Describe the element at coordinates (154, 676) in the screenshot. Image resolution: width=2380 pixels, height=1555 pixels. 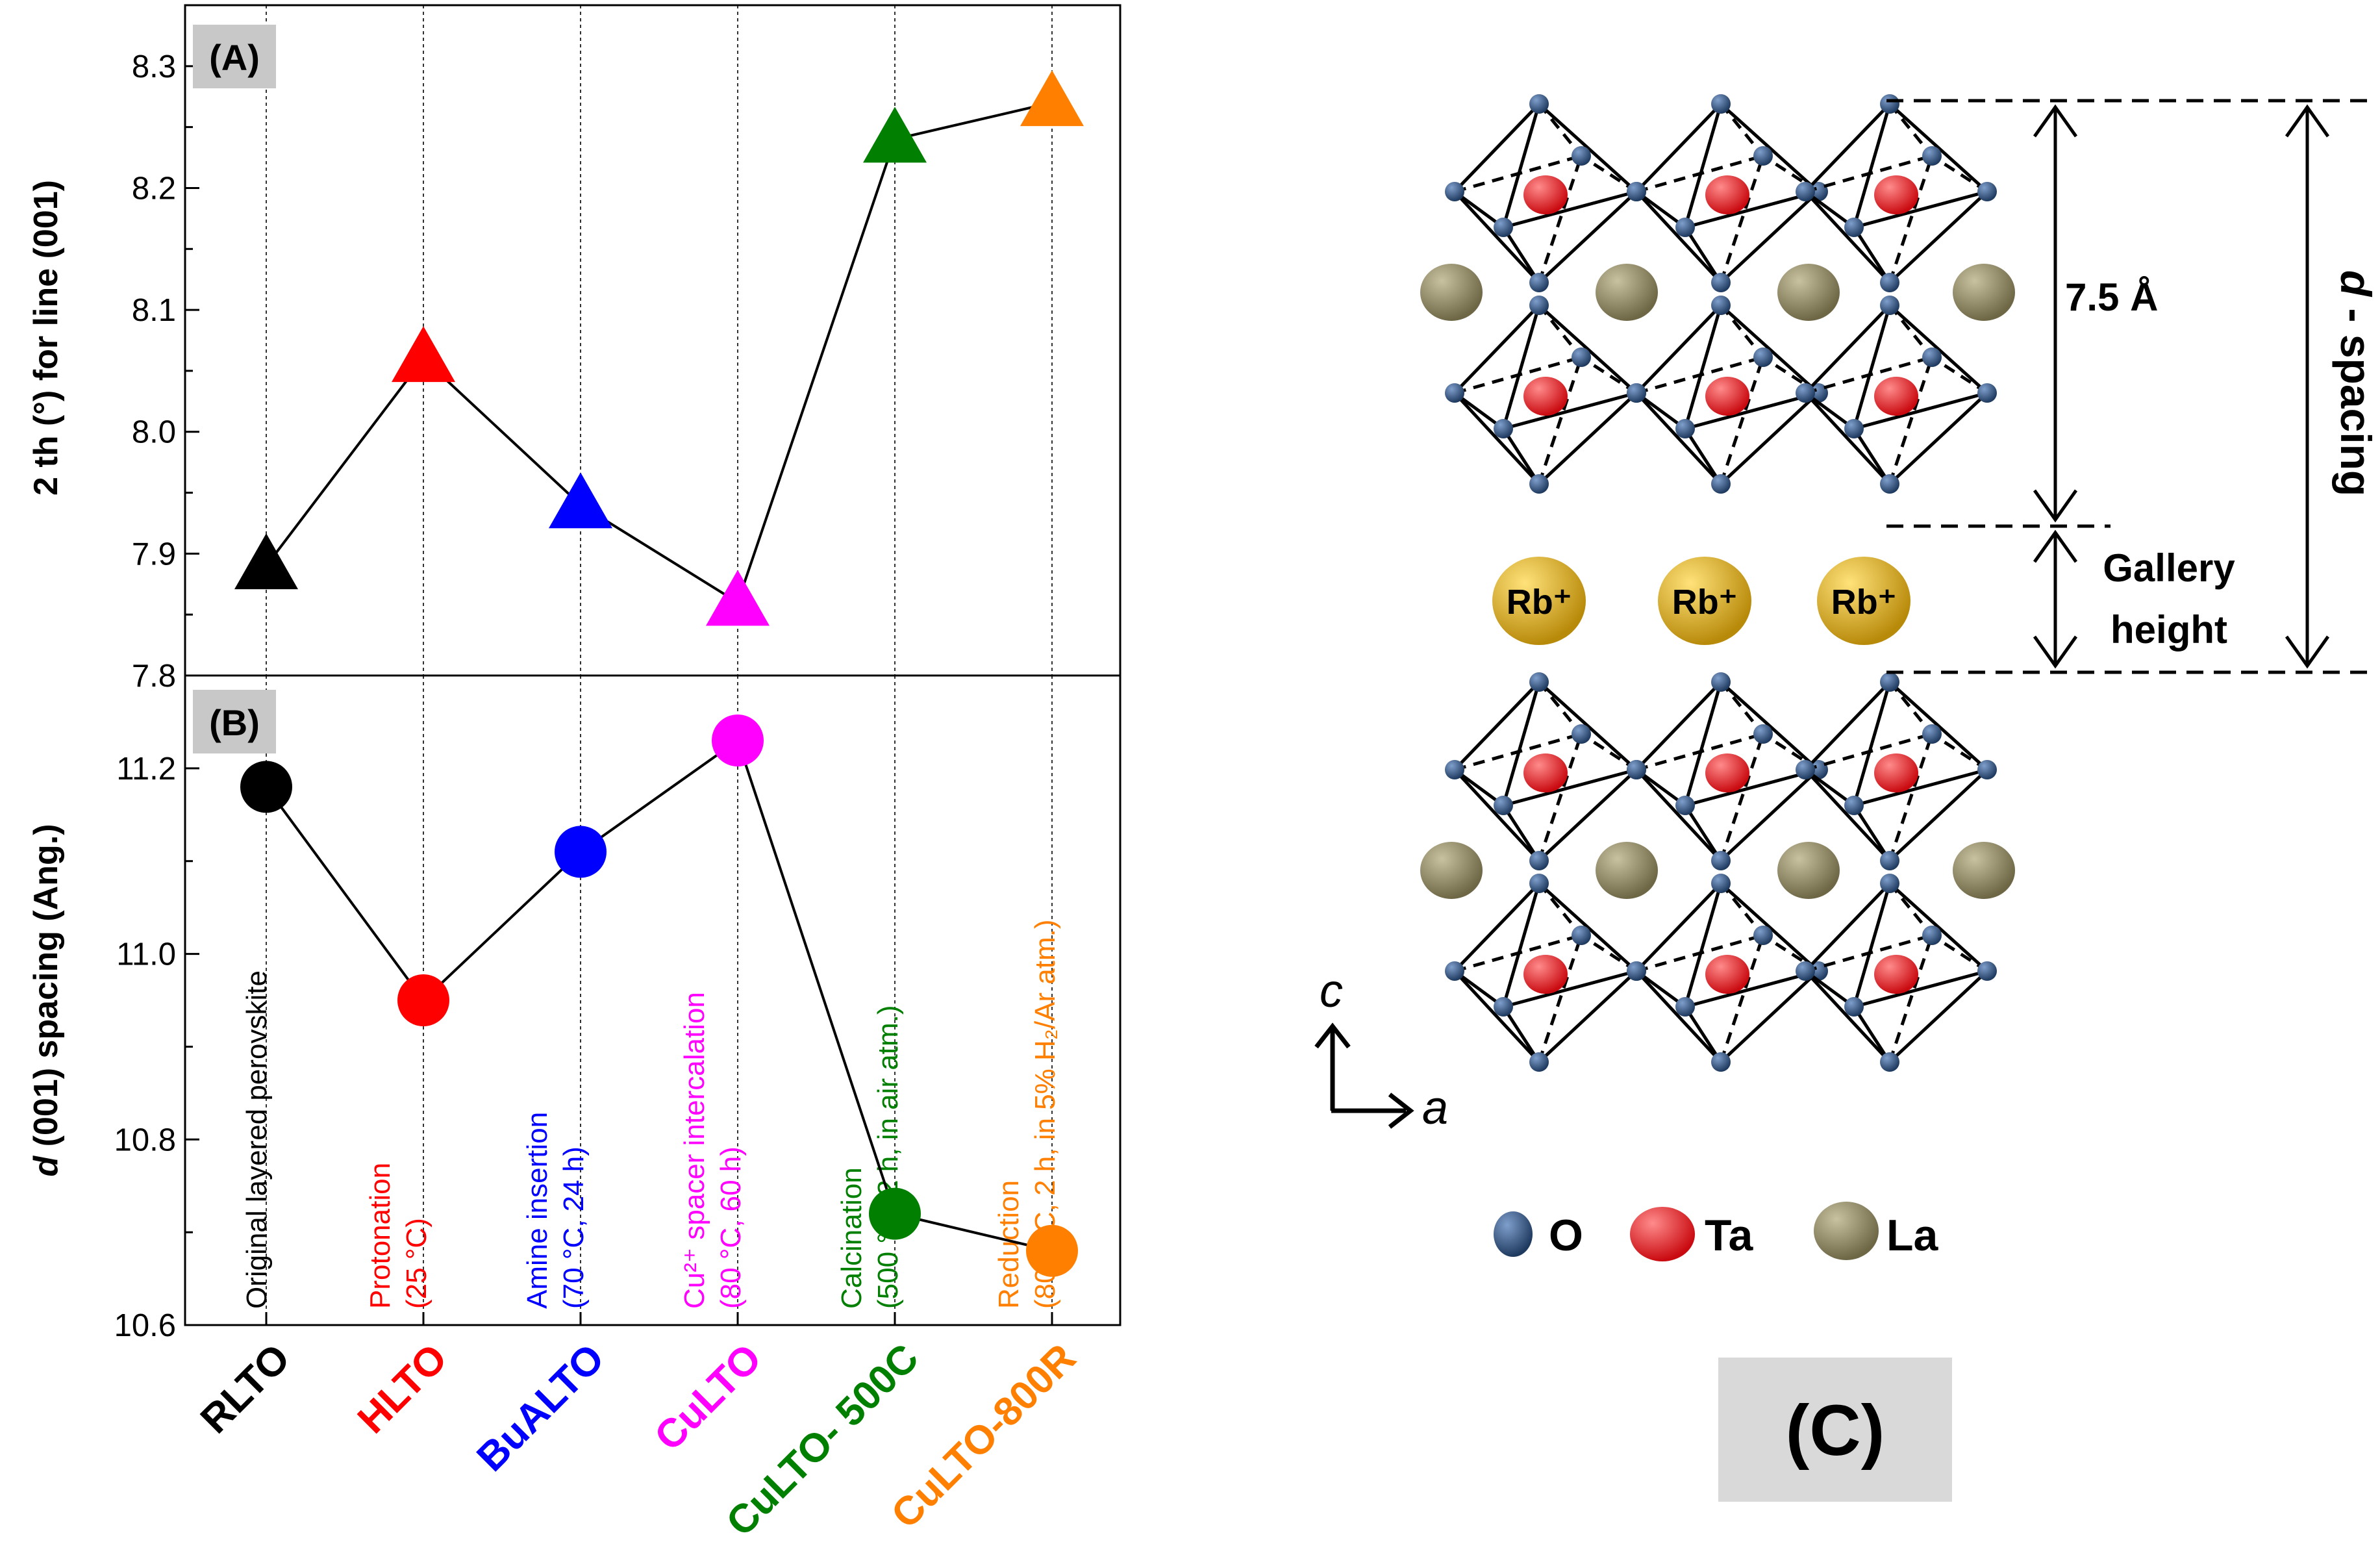
I see `y-tick-label: 7.8` at that location.